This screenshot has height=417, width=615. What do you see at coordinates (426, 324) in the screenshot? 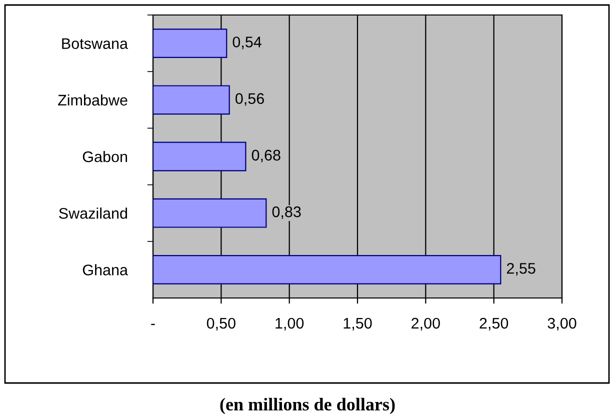
I see `x-tick-label: 2,00` at bounding box center [426, 324].